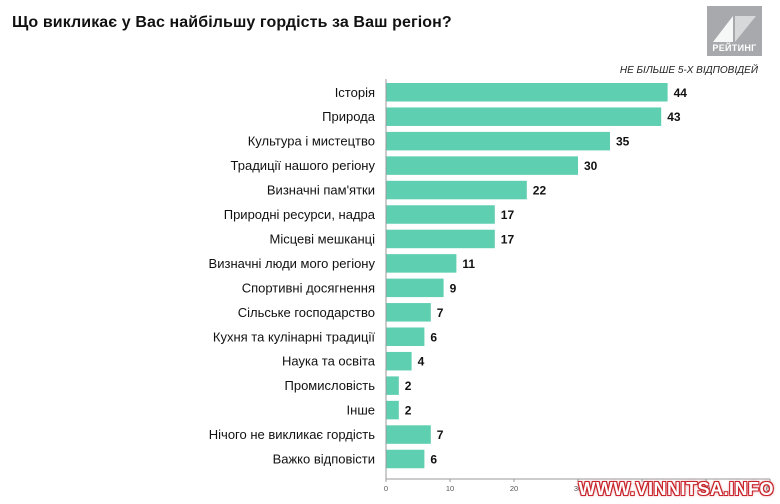 This screenshot has width=780, height=504. Describe the element at coordinates (706, 488) in the screenshot. I see `x-tick-label: 50` at that location.